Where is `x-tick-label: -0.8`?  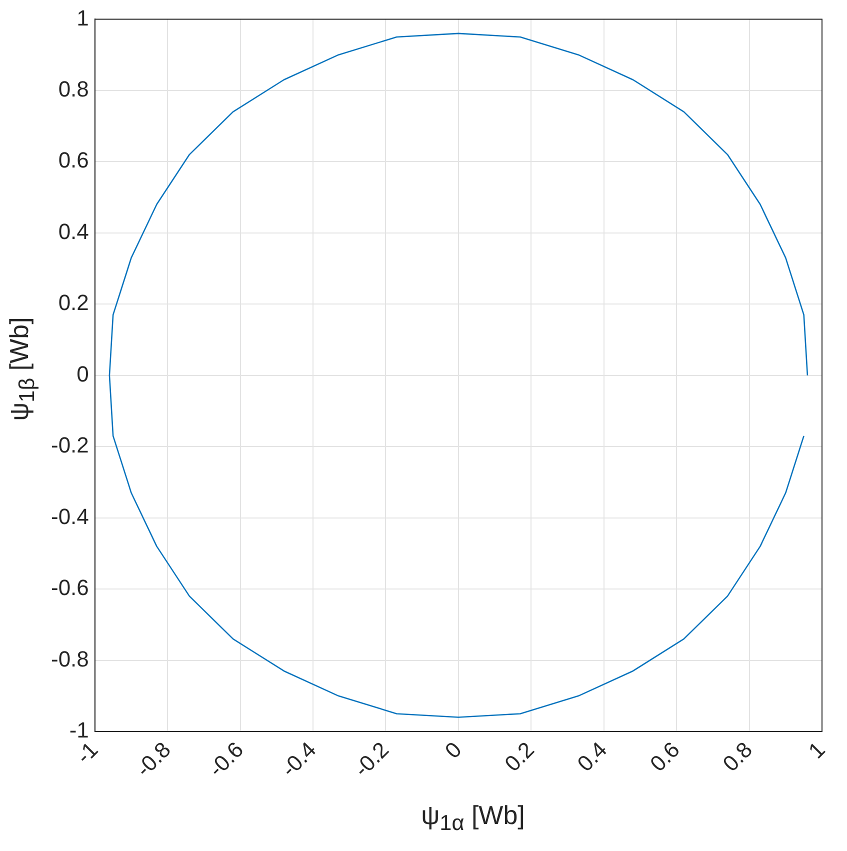
x-tick-label: -0.8 is located at coordinates (153, 759).